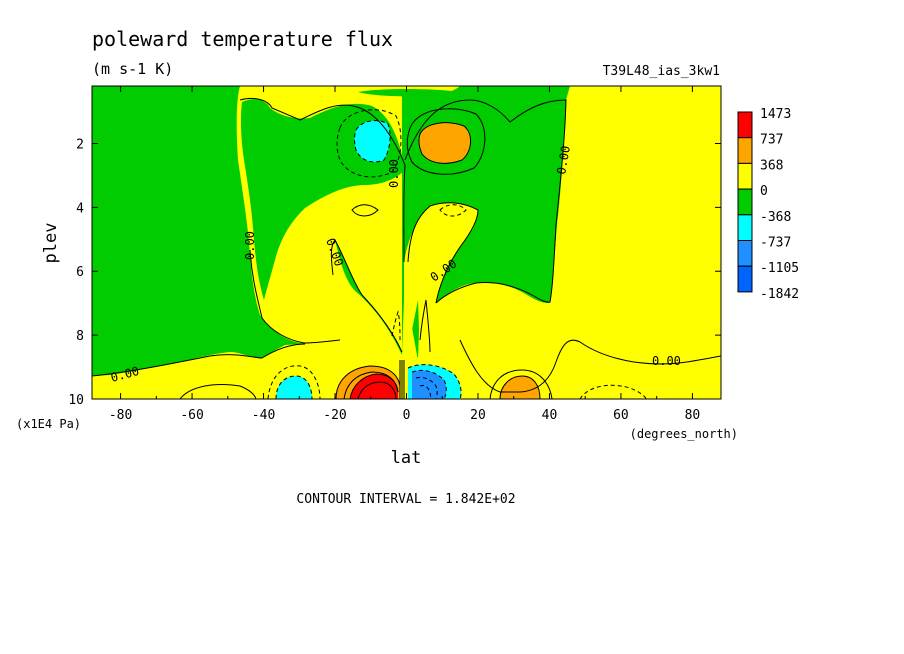 This screenshot has height=654, width=904. I want to click on x-tick-label: 80, so click(693, 415).